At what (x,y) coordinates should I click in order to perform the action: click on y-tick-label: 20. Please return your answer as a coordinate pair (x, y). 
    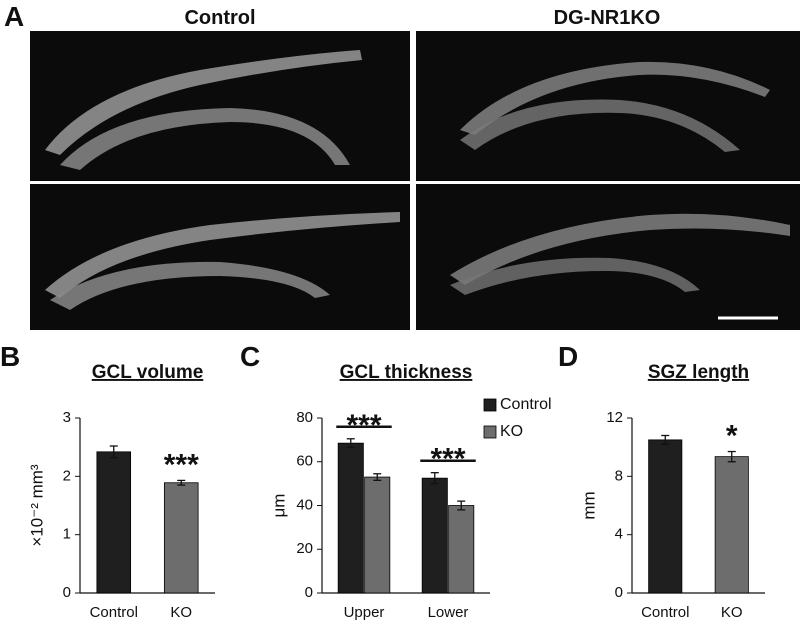
    Looking at the image, I should click on (304, 548).